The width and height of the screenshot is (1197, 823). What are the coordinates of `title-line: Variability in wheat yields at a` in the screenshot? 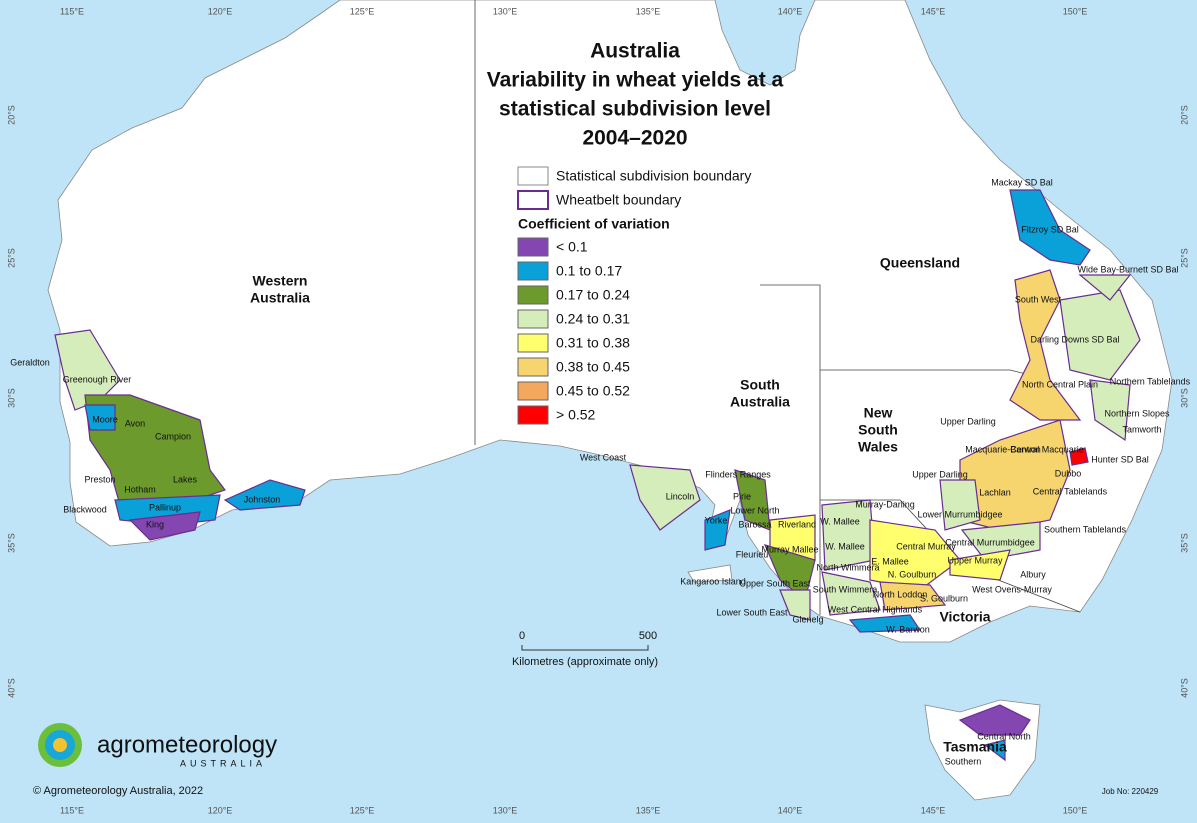 It's located at (635, 80).